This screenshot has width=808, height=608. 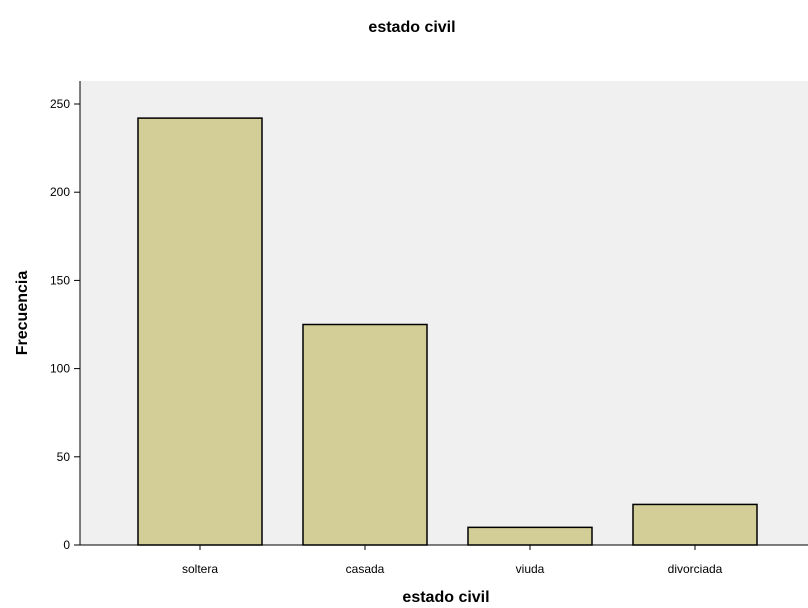 I want to click on y-tick-label-150: 150, so click(x=60, y=280).